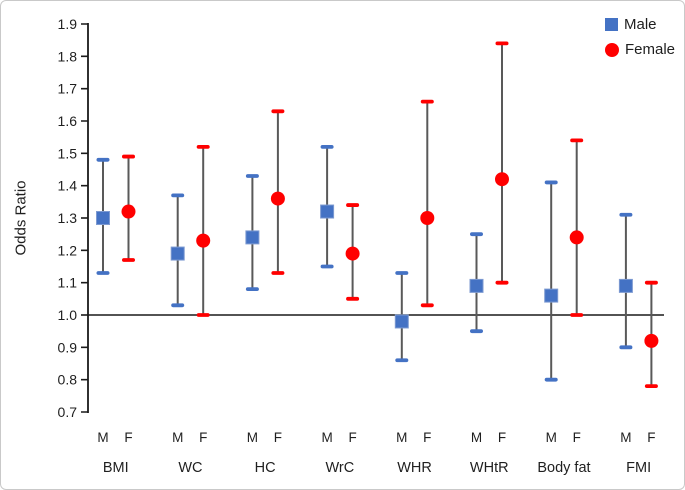 This screenshot has height=490, width=685. What do you see at coordinates (252, 176) in the screenshot?
I see `errorbar-cap-upper-male-hc` at bounding box center [252, 176].